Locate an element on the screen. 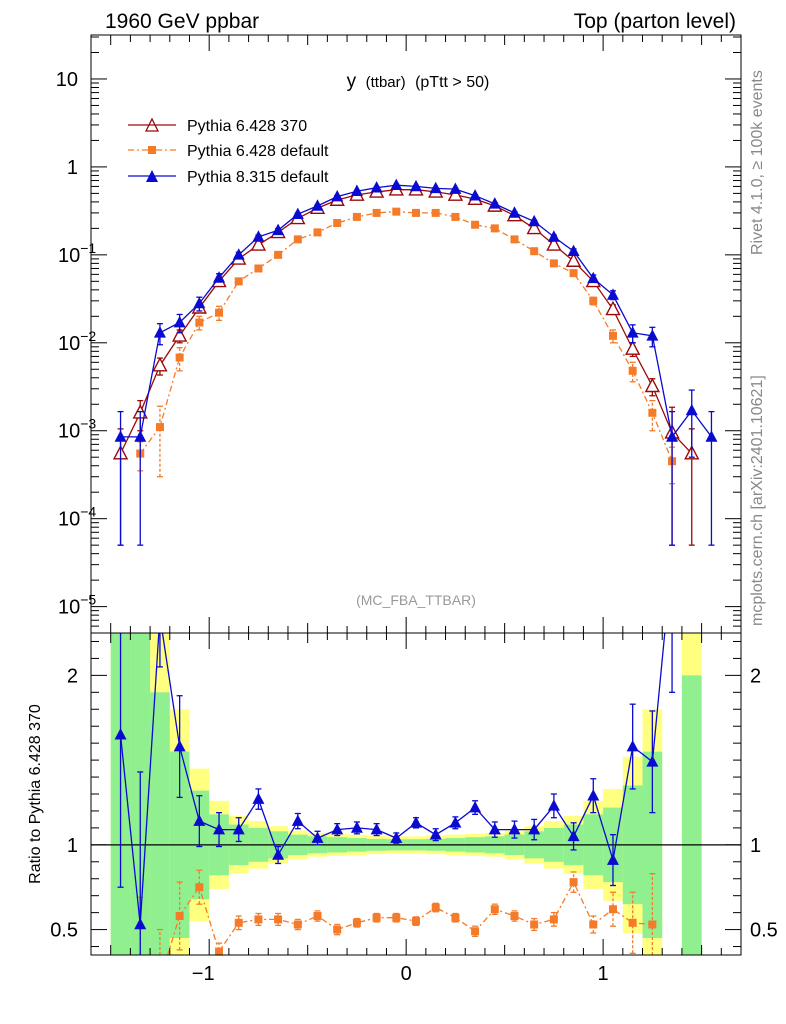  y-tick-label-1e-5: 10⁻⁵ is located at coordinates (77, 605).